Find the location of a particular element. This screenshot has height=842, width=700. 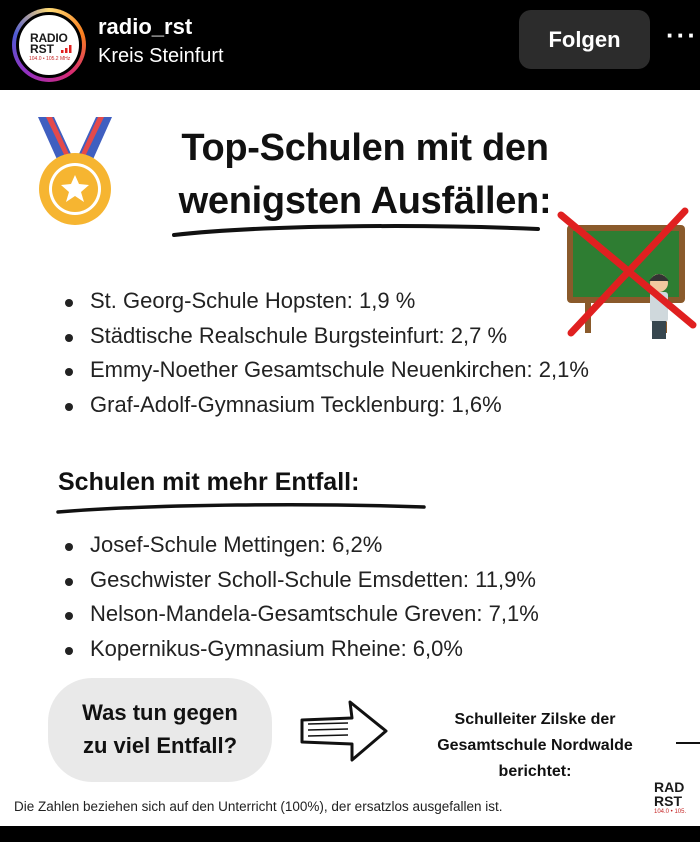

crossed-blackboard-icon is located at coordinates (627, 273).